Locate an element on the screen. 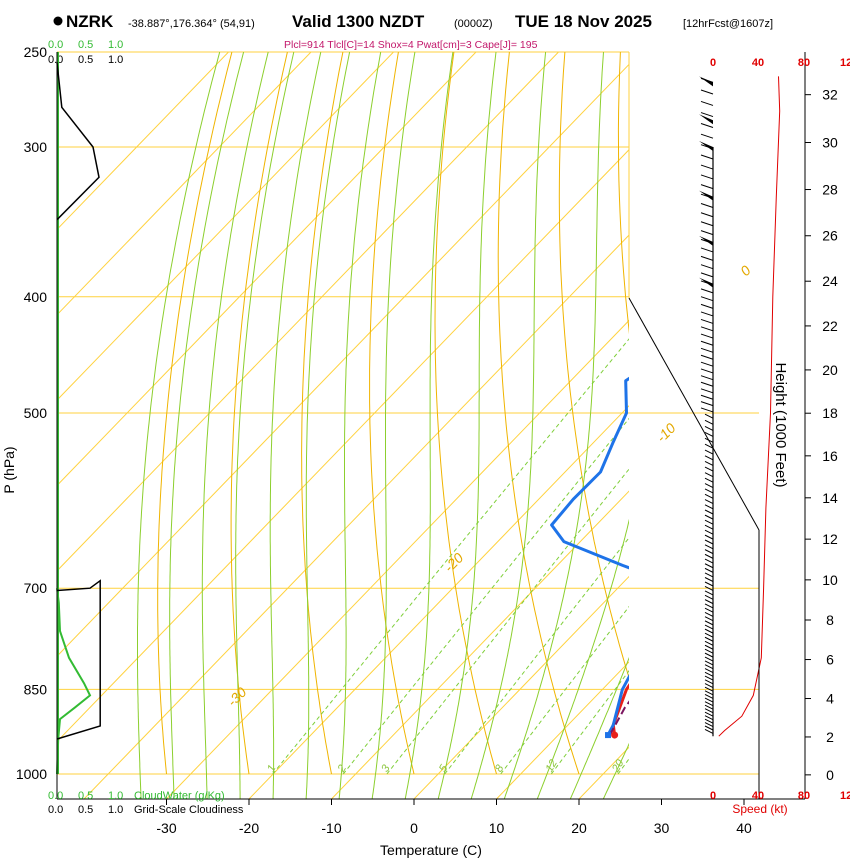 The height and width of the screenshot is (860, 850). moist-adiabat--6 is located at coordinates (360, 425).